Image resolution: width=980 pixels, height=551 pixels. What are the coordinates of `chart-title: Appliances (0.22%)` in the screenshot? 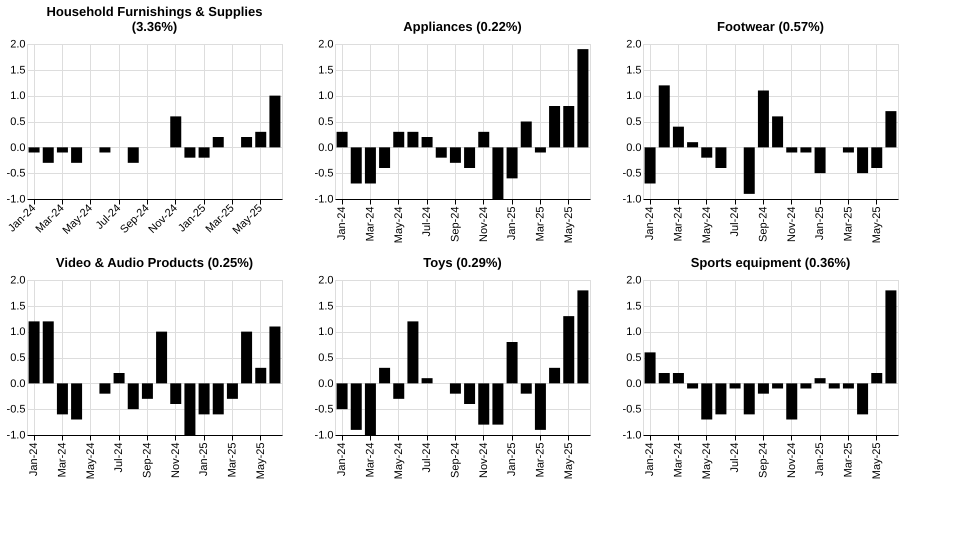 It's located at (462, 26).